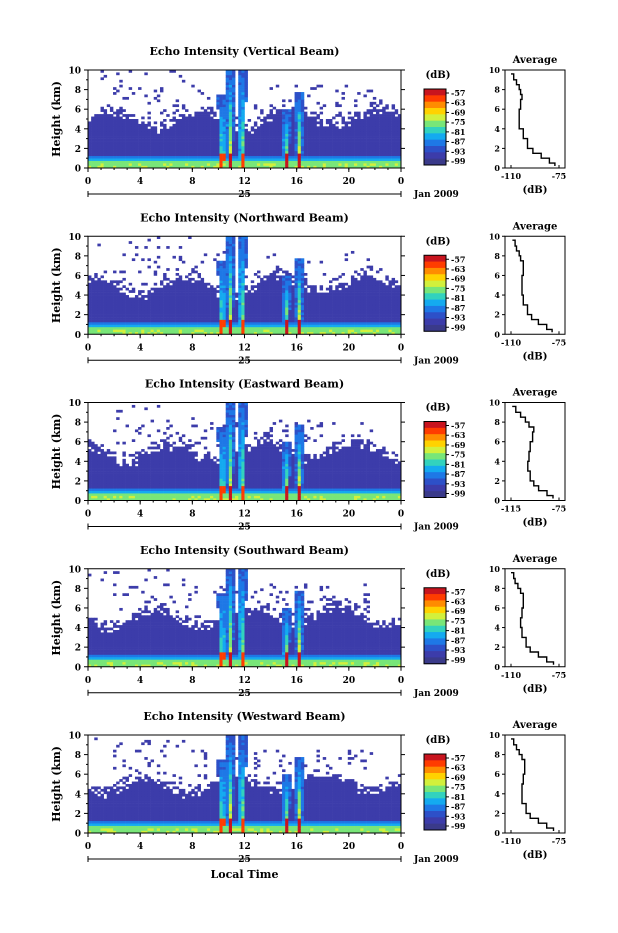 Image resolution: width=618 pixels, height=933 pixels. Describe the element at coordinates (88, 348) in the screenshot. I see `x-tick-label: 0` at that location.